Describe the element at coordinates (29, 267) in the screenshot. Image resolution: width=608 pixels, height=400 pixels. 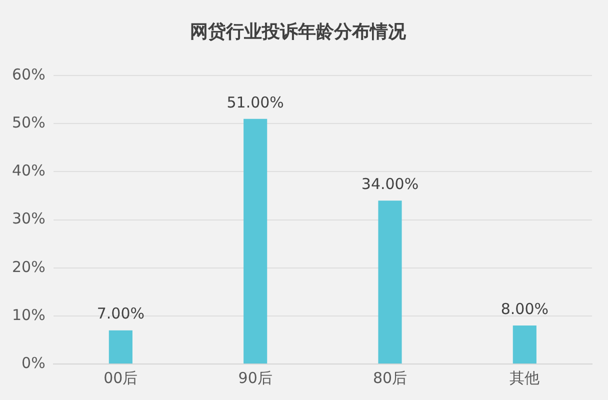
I see `y-tick-label: 20%` at that location.